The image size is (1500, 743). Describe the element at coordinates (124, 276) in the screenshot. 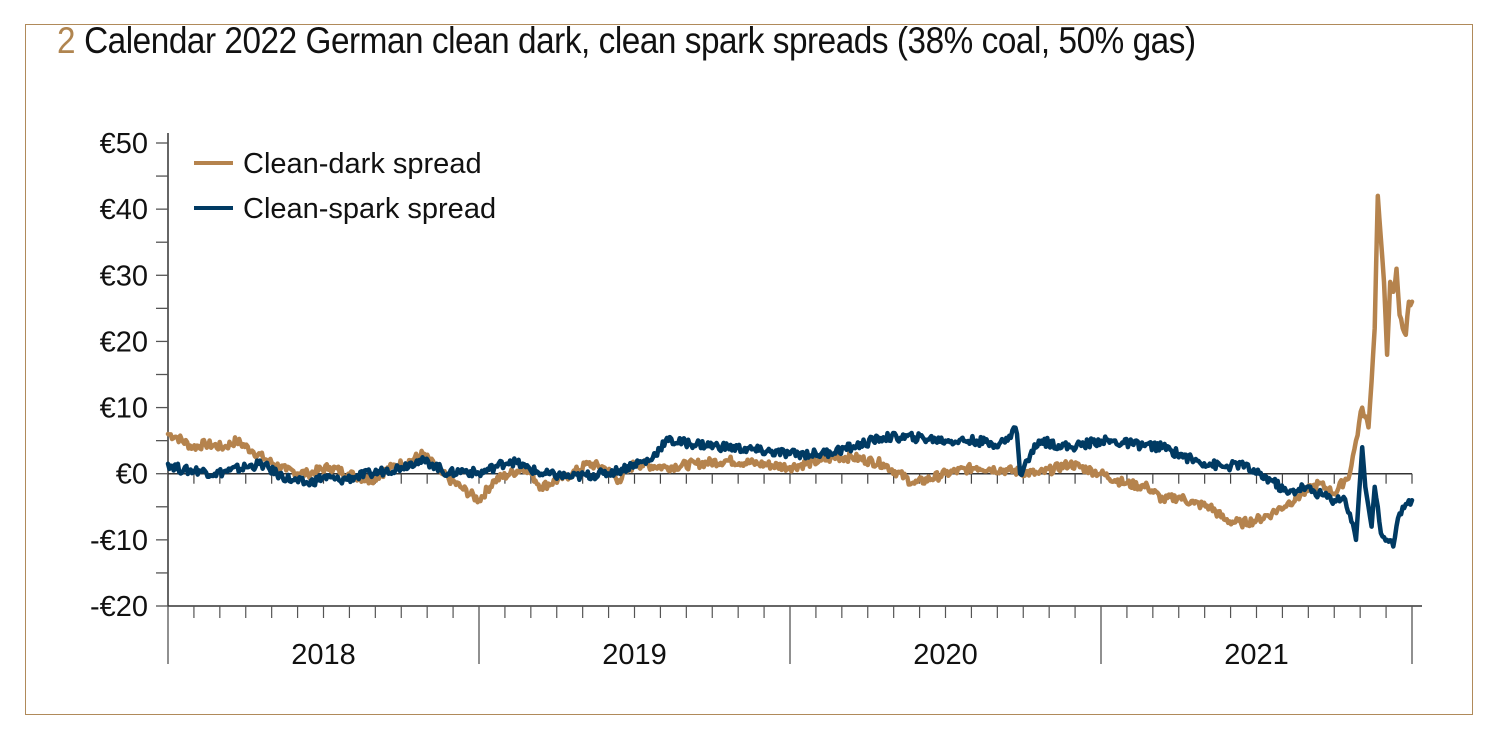

I see `y-tick-label: €30` at that location.